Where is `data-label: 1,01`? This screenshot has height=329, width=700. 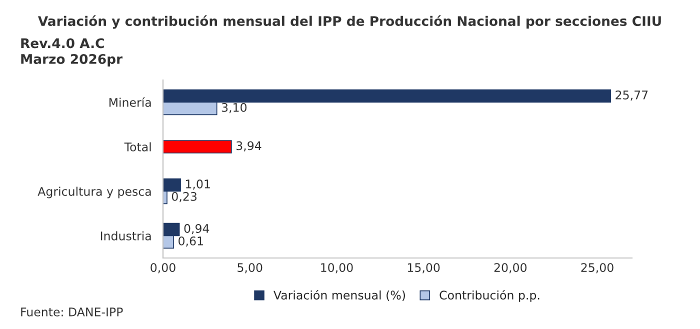 data-label: 1,01 is located at coordinates (198, 185).